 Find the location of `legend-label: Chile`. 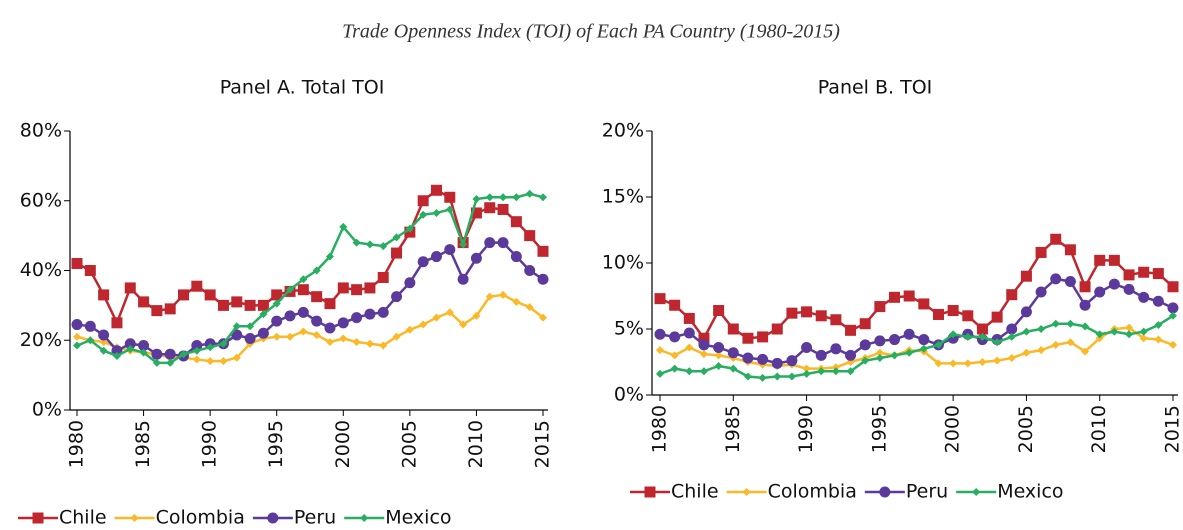

legend-label: Chile is located at coordinates (83, 518).